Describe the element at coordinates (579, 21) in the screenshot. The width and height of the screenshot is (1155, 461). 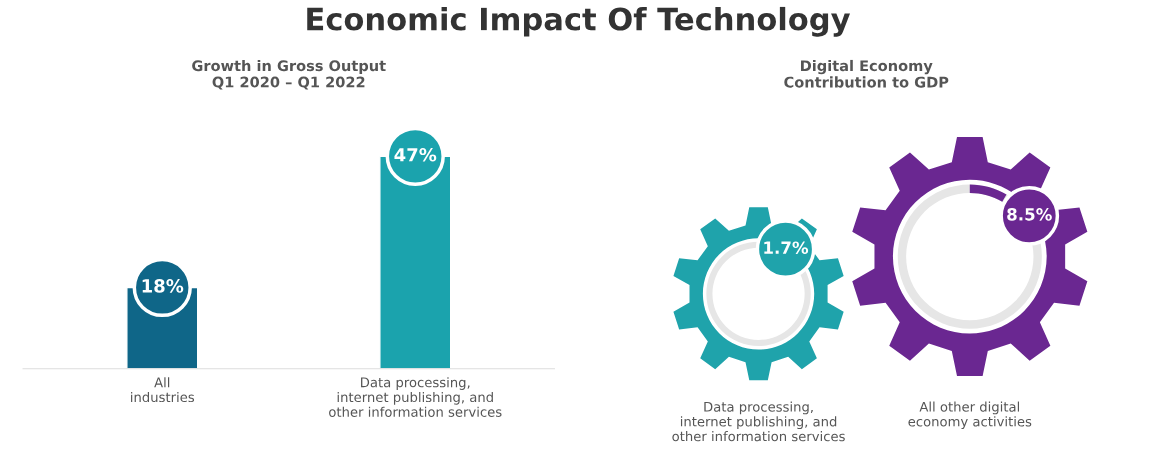
I see `chart-title: Economic Impact Of Technology` at that location.